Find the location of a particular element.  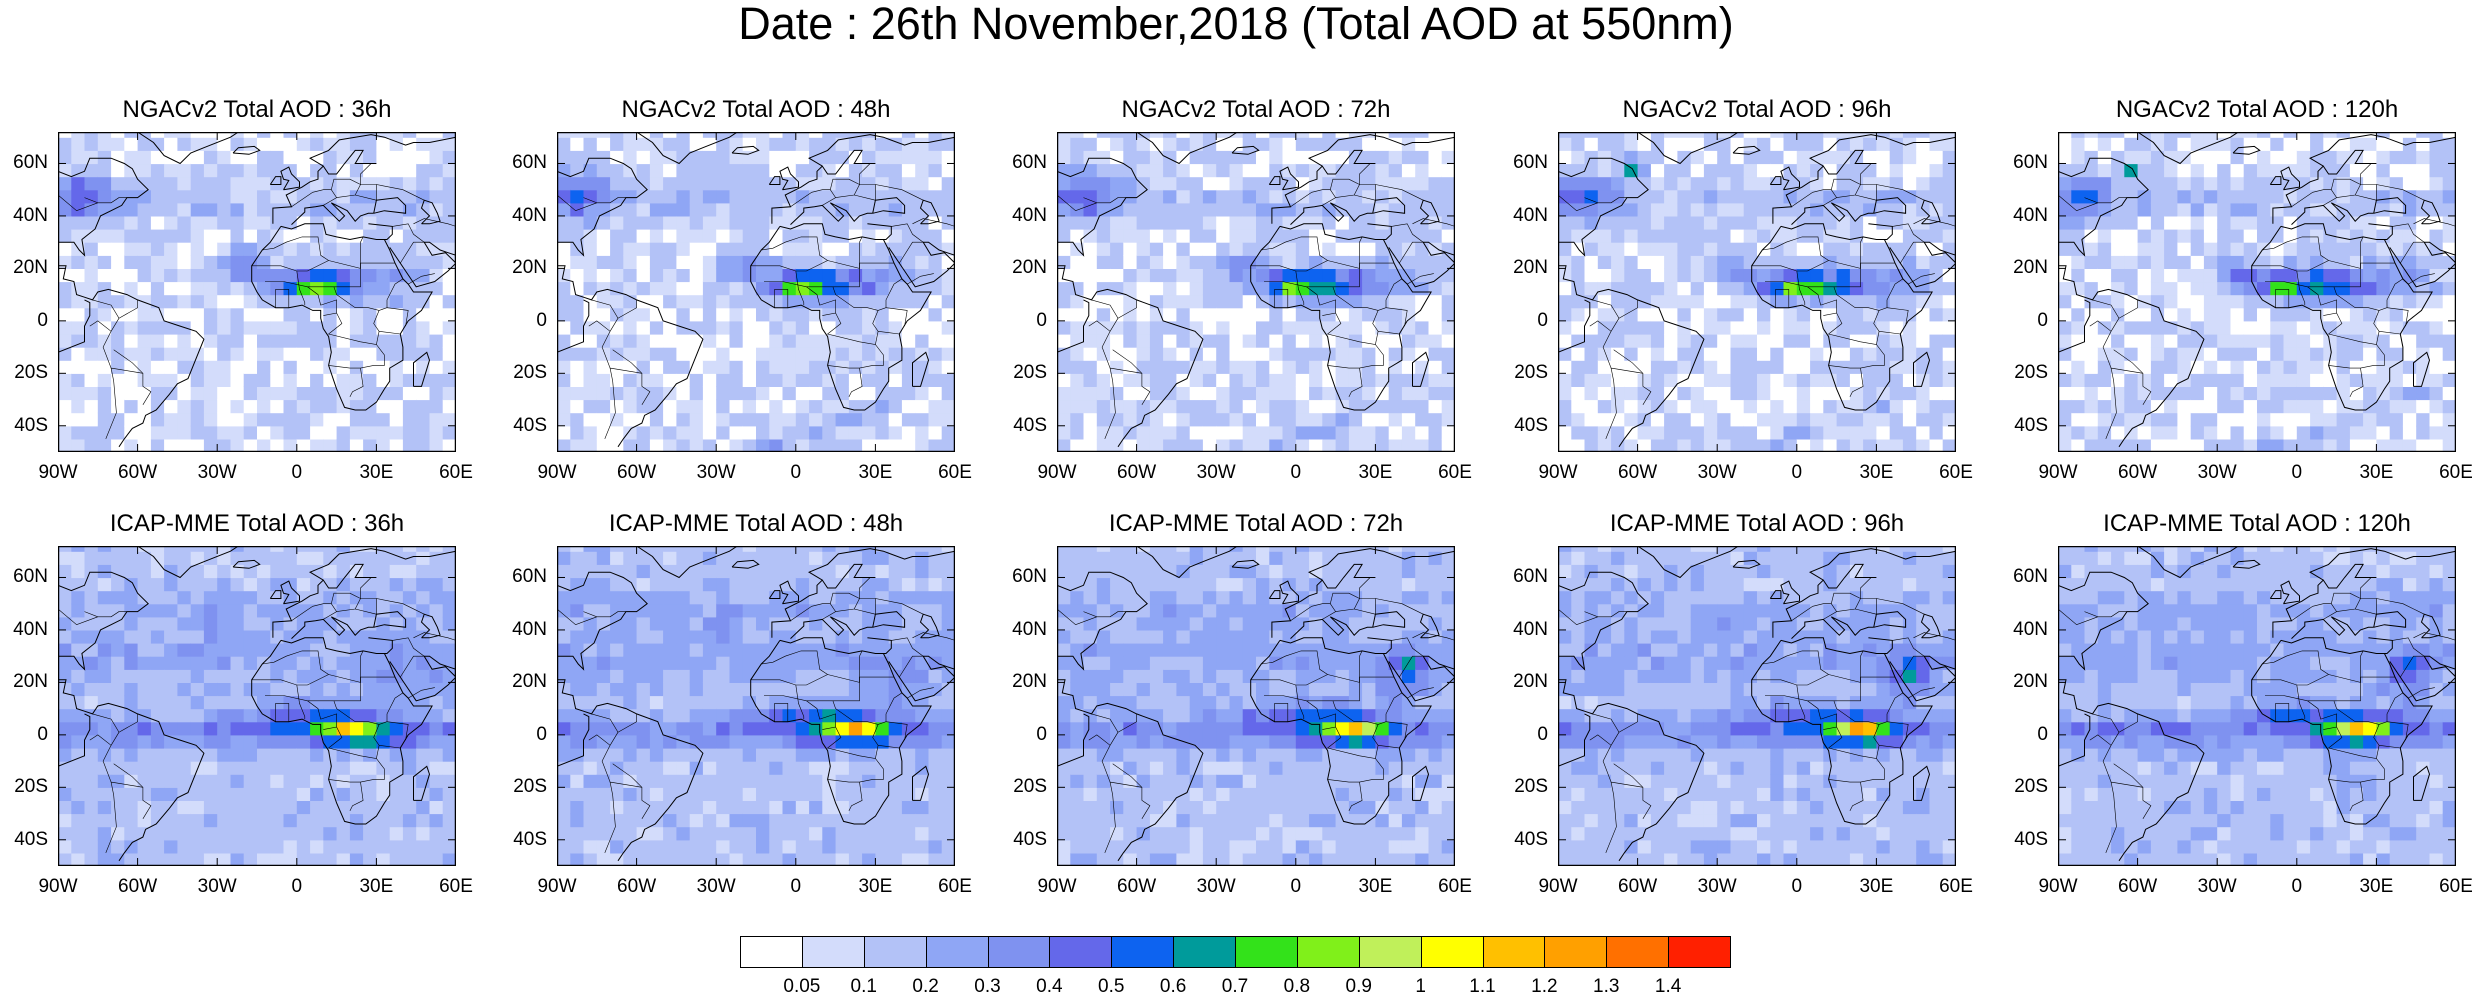

panel-title: NGACv2 Total AOD : 96h is located at coordinates (1757, 110).